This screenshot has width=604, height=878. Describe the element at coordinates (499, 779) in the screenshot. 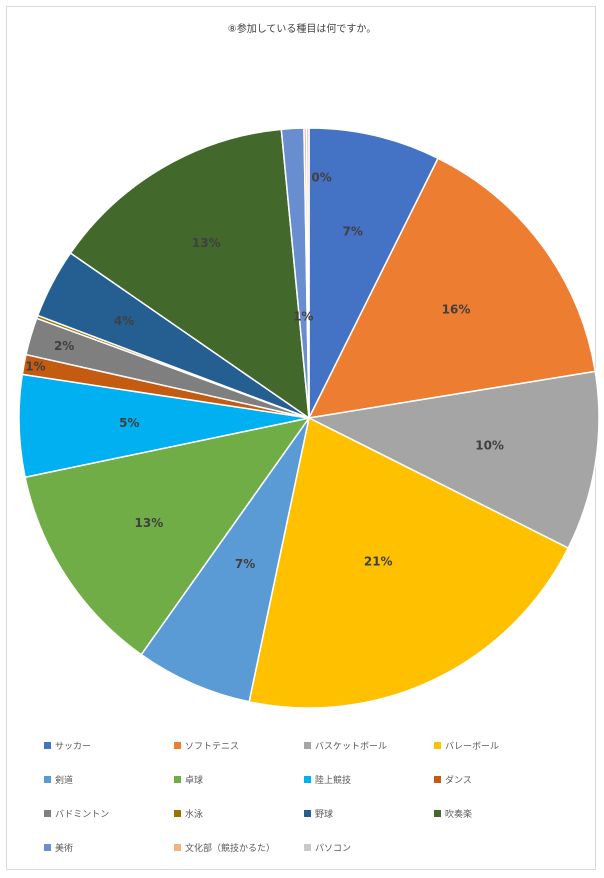

I see `legend-item: ダンス` at that location.